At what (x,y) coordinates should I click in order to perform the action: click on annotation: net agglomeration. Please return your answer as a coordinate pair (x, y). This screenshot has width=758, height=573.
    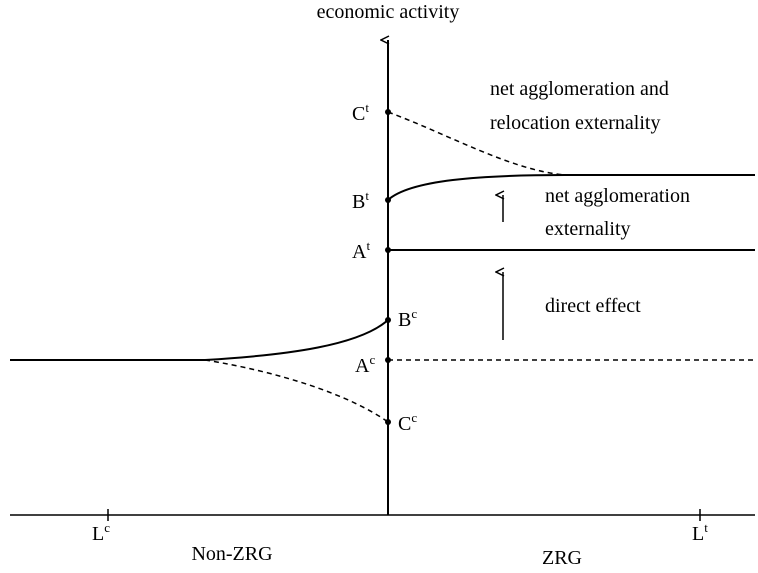
    Looking at the image, I should click on (617, 196).